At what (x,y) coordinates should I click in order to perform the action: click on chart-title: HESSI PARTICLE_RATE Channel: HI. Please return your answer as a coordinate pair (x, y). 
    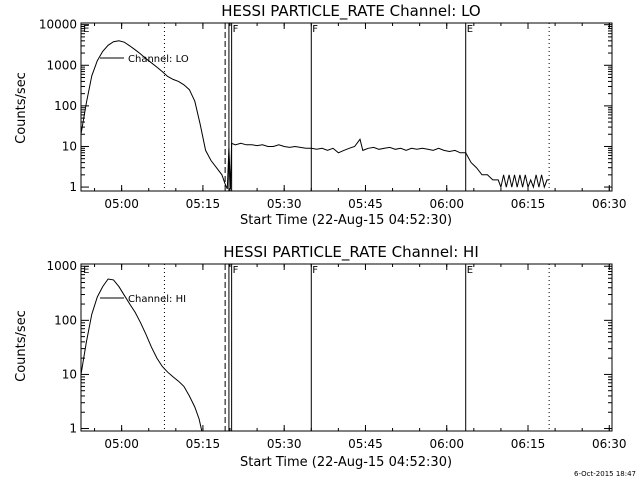
    Looking at the image, I should click on (351, 252).